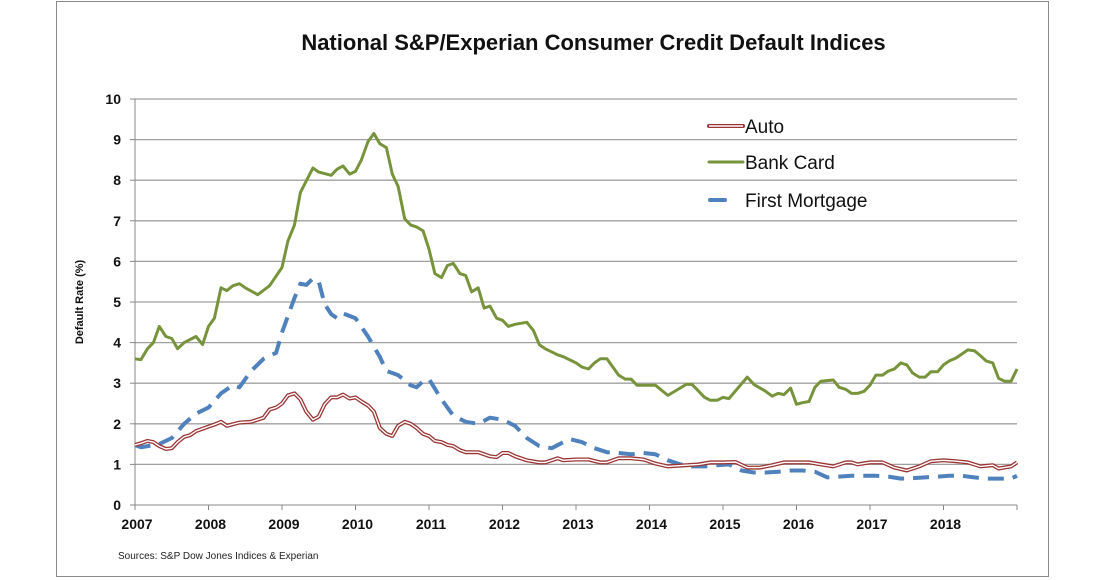 The height and width of the screenshot is (580, 1107). I want to click on y-tick-label: 10, so click(113, 99).